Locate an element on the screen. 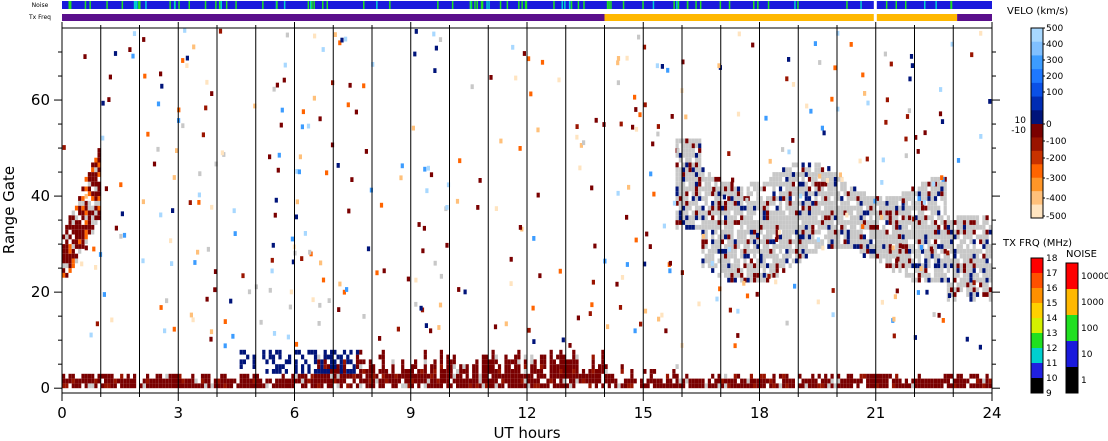  x-tick-label: 18 is located at coordinates (759, 413).